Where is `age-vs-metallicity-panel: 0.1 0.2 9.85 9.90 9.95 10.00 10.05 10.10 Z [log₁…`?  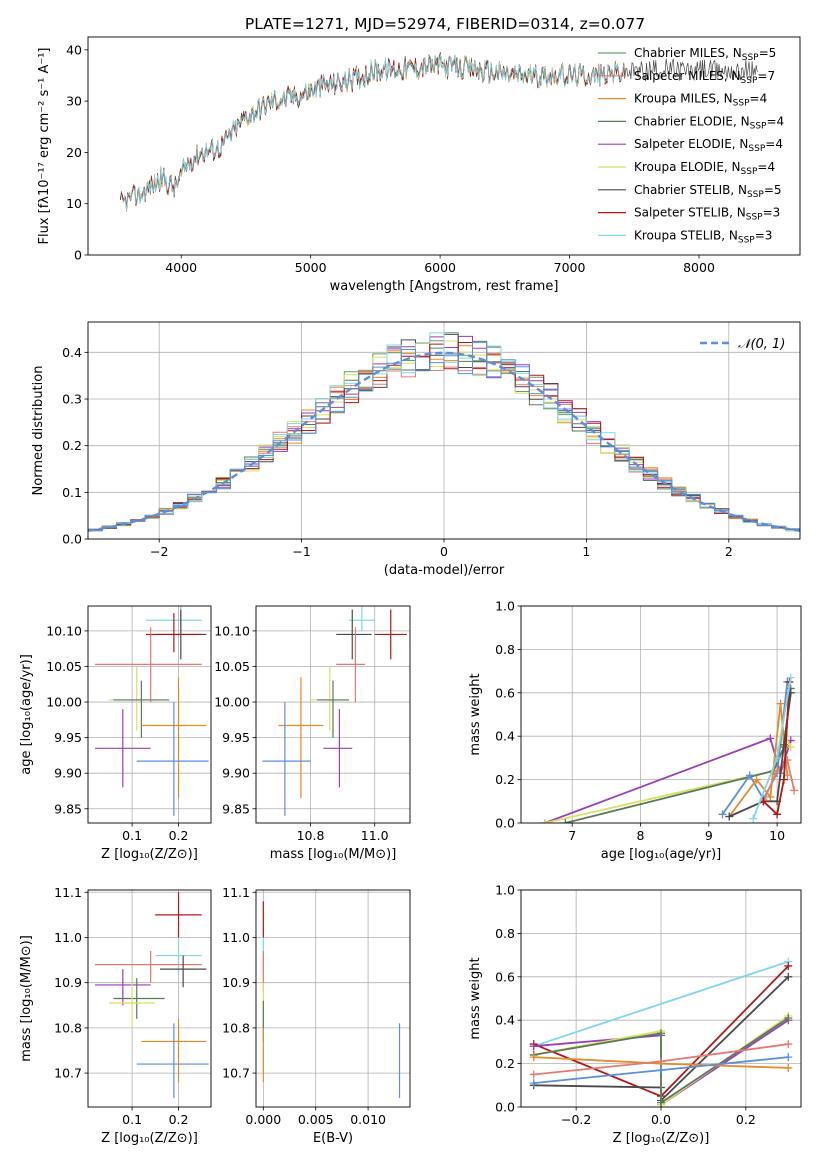
age-vs-metallicity-panel: 0.1 0.2 9.85 9.90 9.95 10.00 10.05 10.10 Z [log₁… is located at coordinates (115, 733).